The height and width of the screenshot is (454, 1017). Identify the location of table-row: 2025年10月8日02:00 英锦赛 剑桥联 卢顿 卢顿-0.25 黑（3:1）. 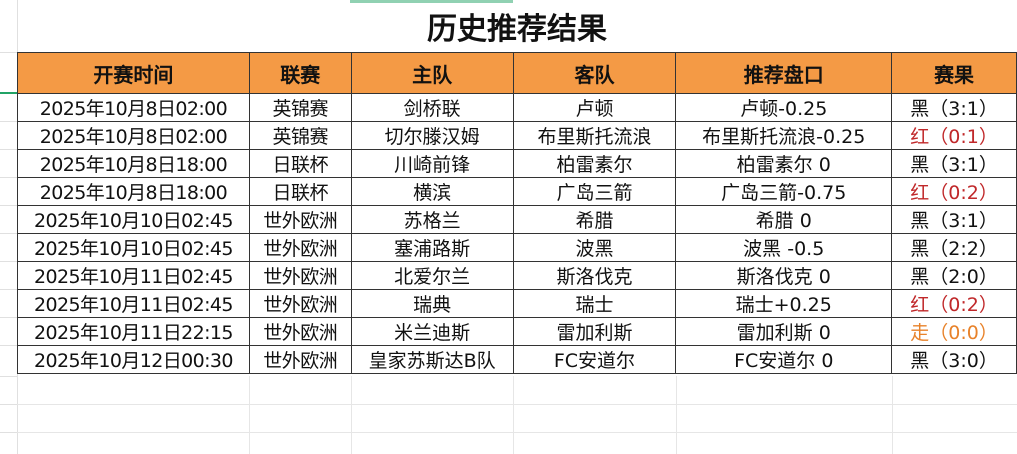
(517, 107).